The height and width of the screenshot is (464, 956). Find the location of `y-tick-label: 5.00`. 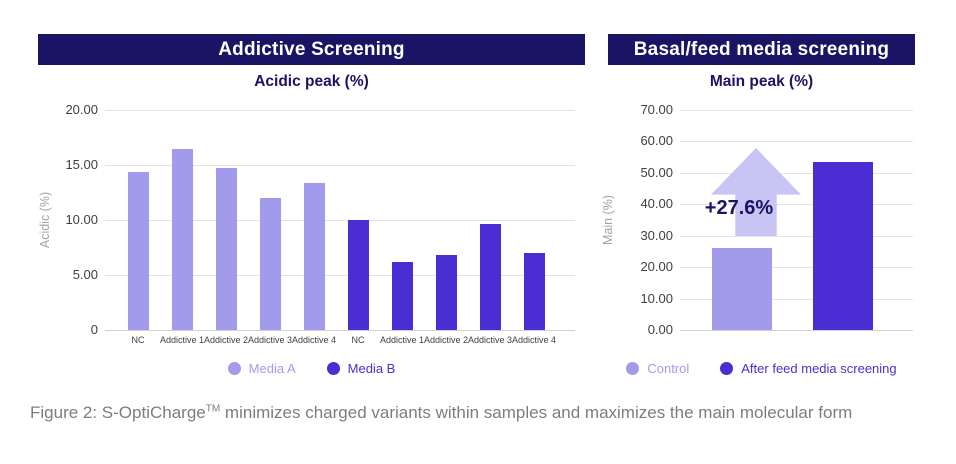

y-tick-label: 5.00 is located at coordinates (85, 274).